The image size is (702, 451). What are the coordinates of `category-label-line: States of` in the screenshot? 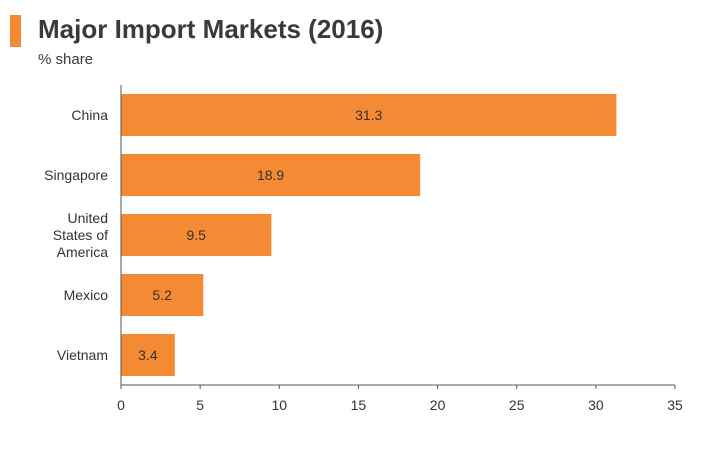 It's located at (80, 235).